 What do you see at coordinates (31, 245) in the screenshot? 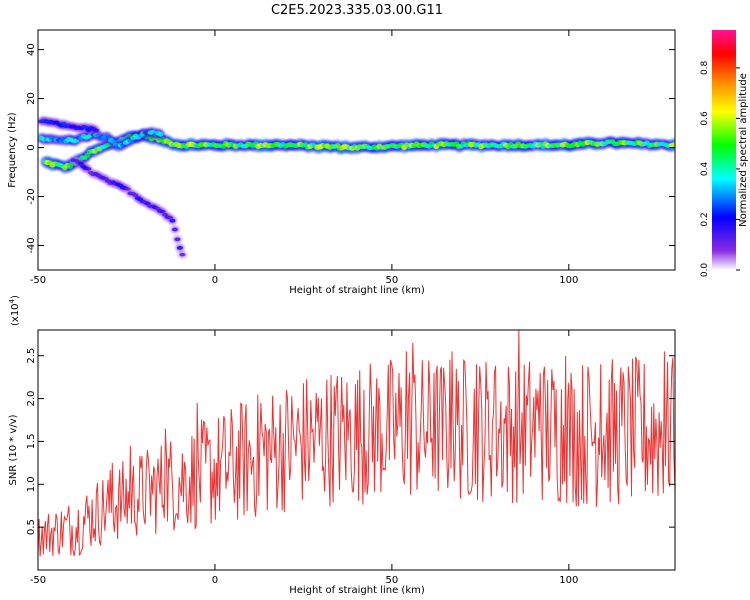
I see `y-tick-label: -40` at bounding box center [31, 245].